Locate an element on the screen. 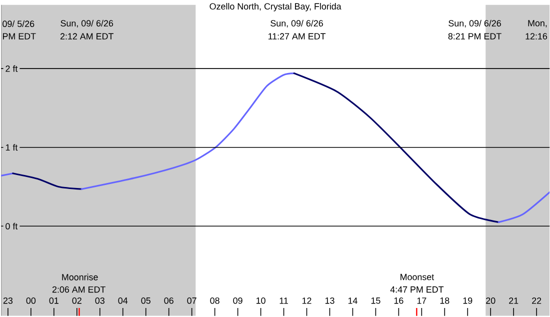 Image resolution: width=550 pixels, height=317 pixels. x-tick-label: 03 is located at coordinates (99, 301).